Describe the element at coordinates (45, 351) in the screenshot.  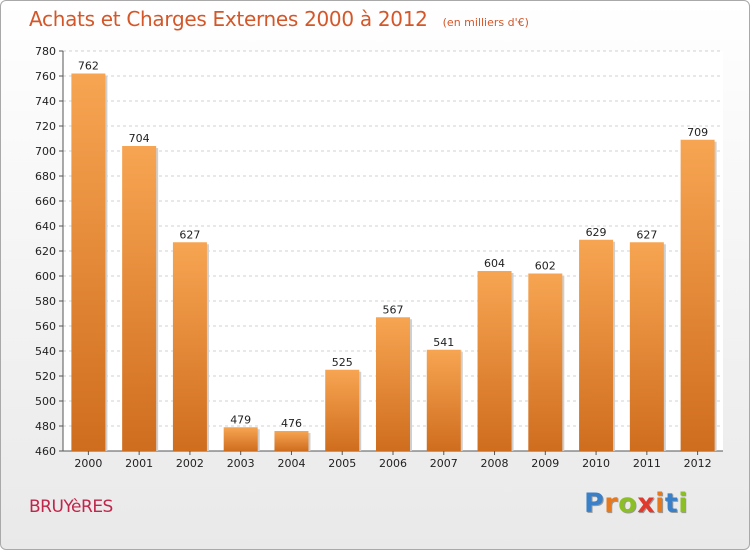
I see `y-tick-label: 540` at that location.